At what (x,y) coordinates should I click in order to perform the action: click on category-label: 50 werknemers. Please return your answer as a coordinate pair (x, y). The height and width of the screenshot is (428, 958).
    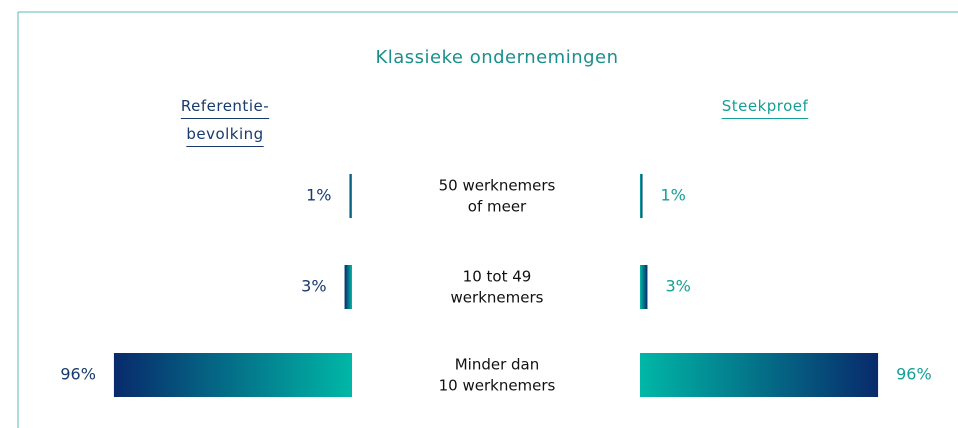
    Looking at the image, I should click on (497, 186).